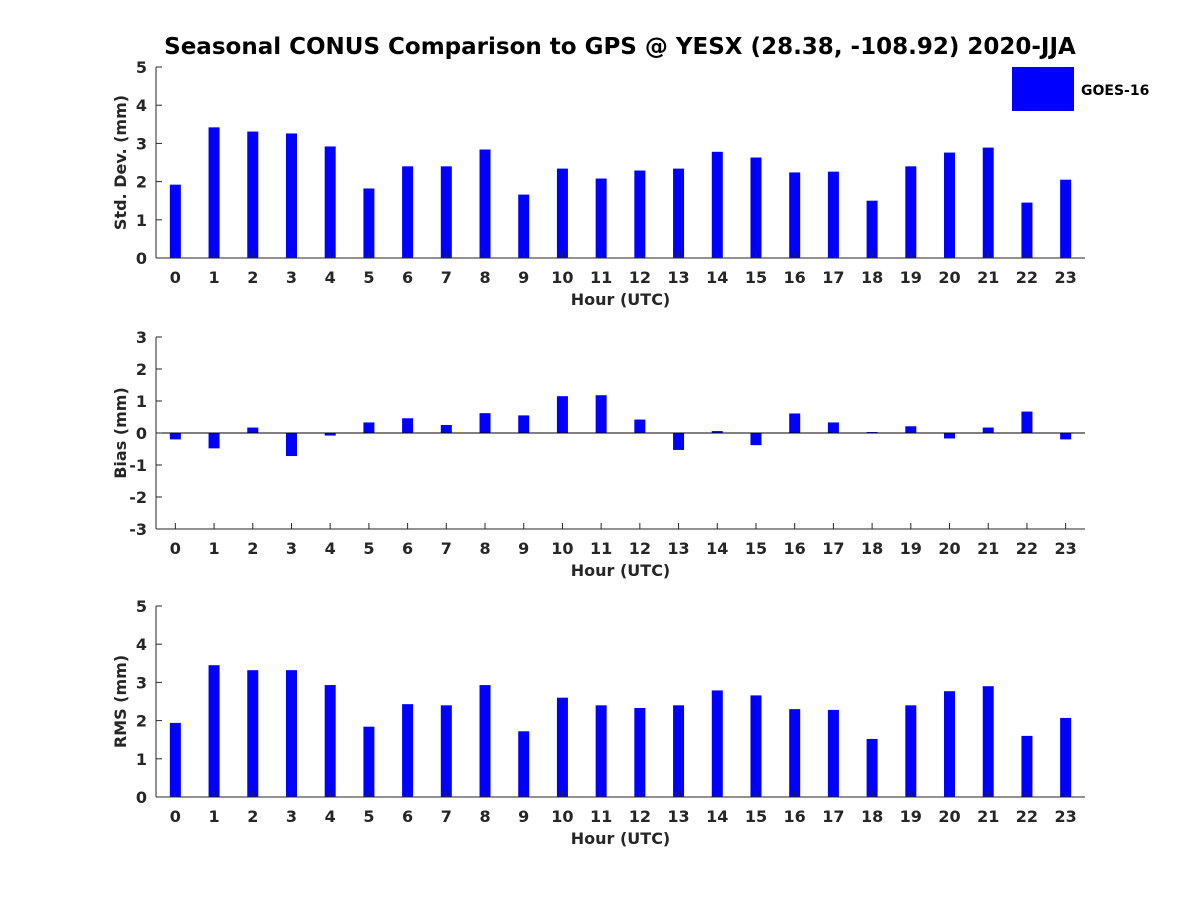  What do you see at coordinates (1115, 91) in the screenshot?
I see `legend-label: GOES-16` at bounding box center [1115, 91].